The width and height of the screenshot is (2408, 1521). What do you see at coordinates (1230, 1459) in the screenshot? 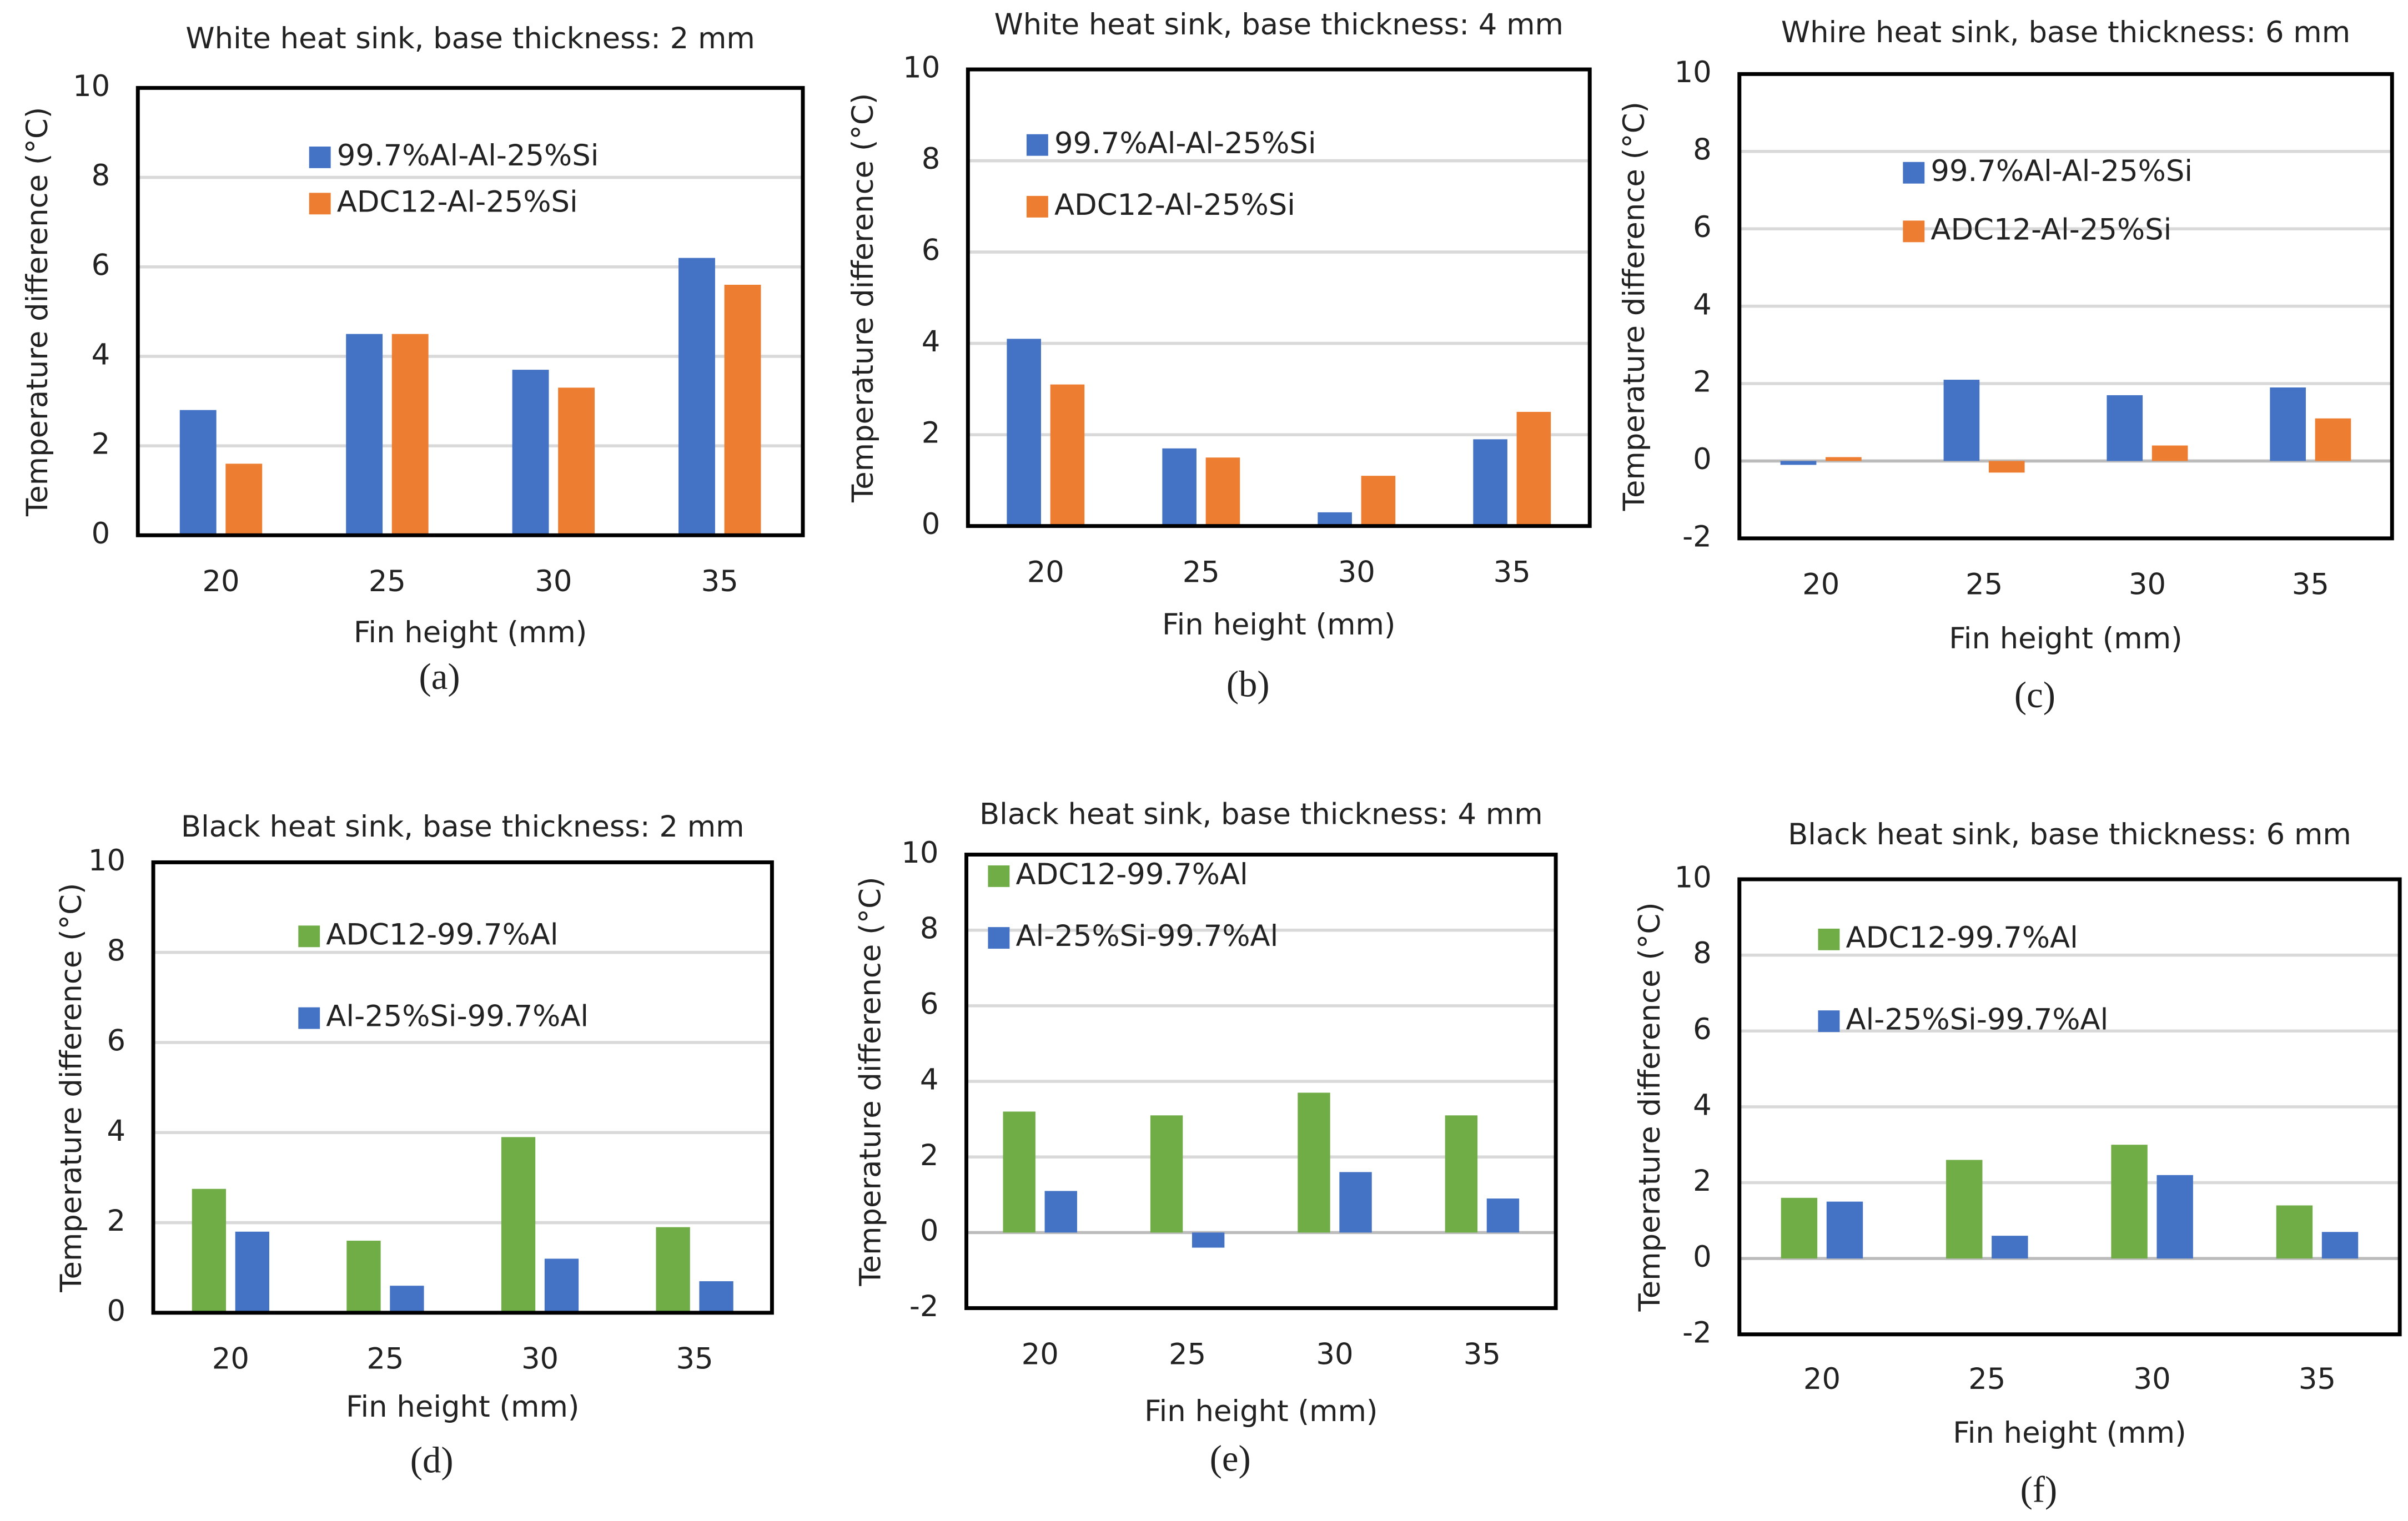
I see `panel-label: (e)` at bounding box center [1230, 1459].